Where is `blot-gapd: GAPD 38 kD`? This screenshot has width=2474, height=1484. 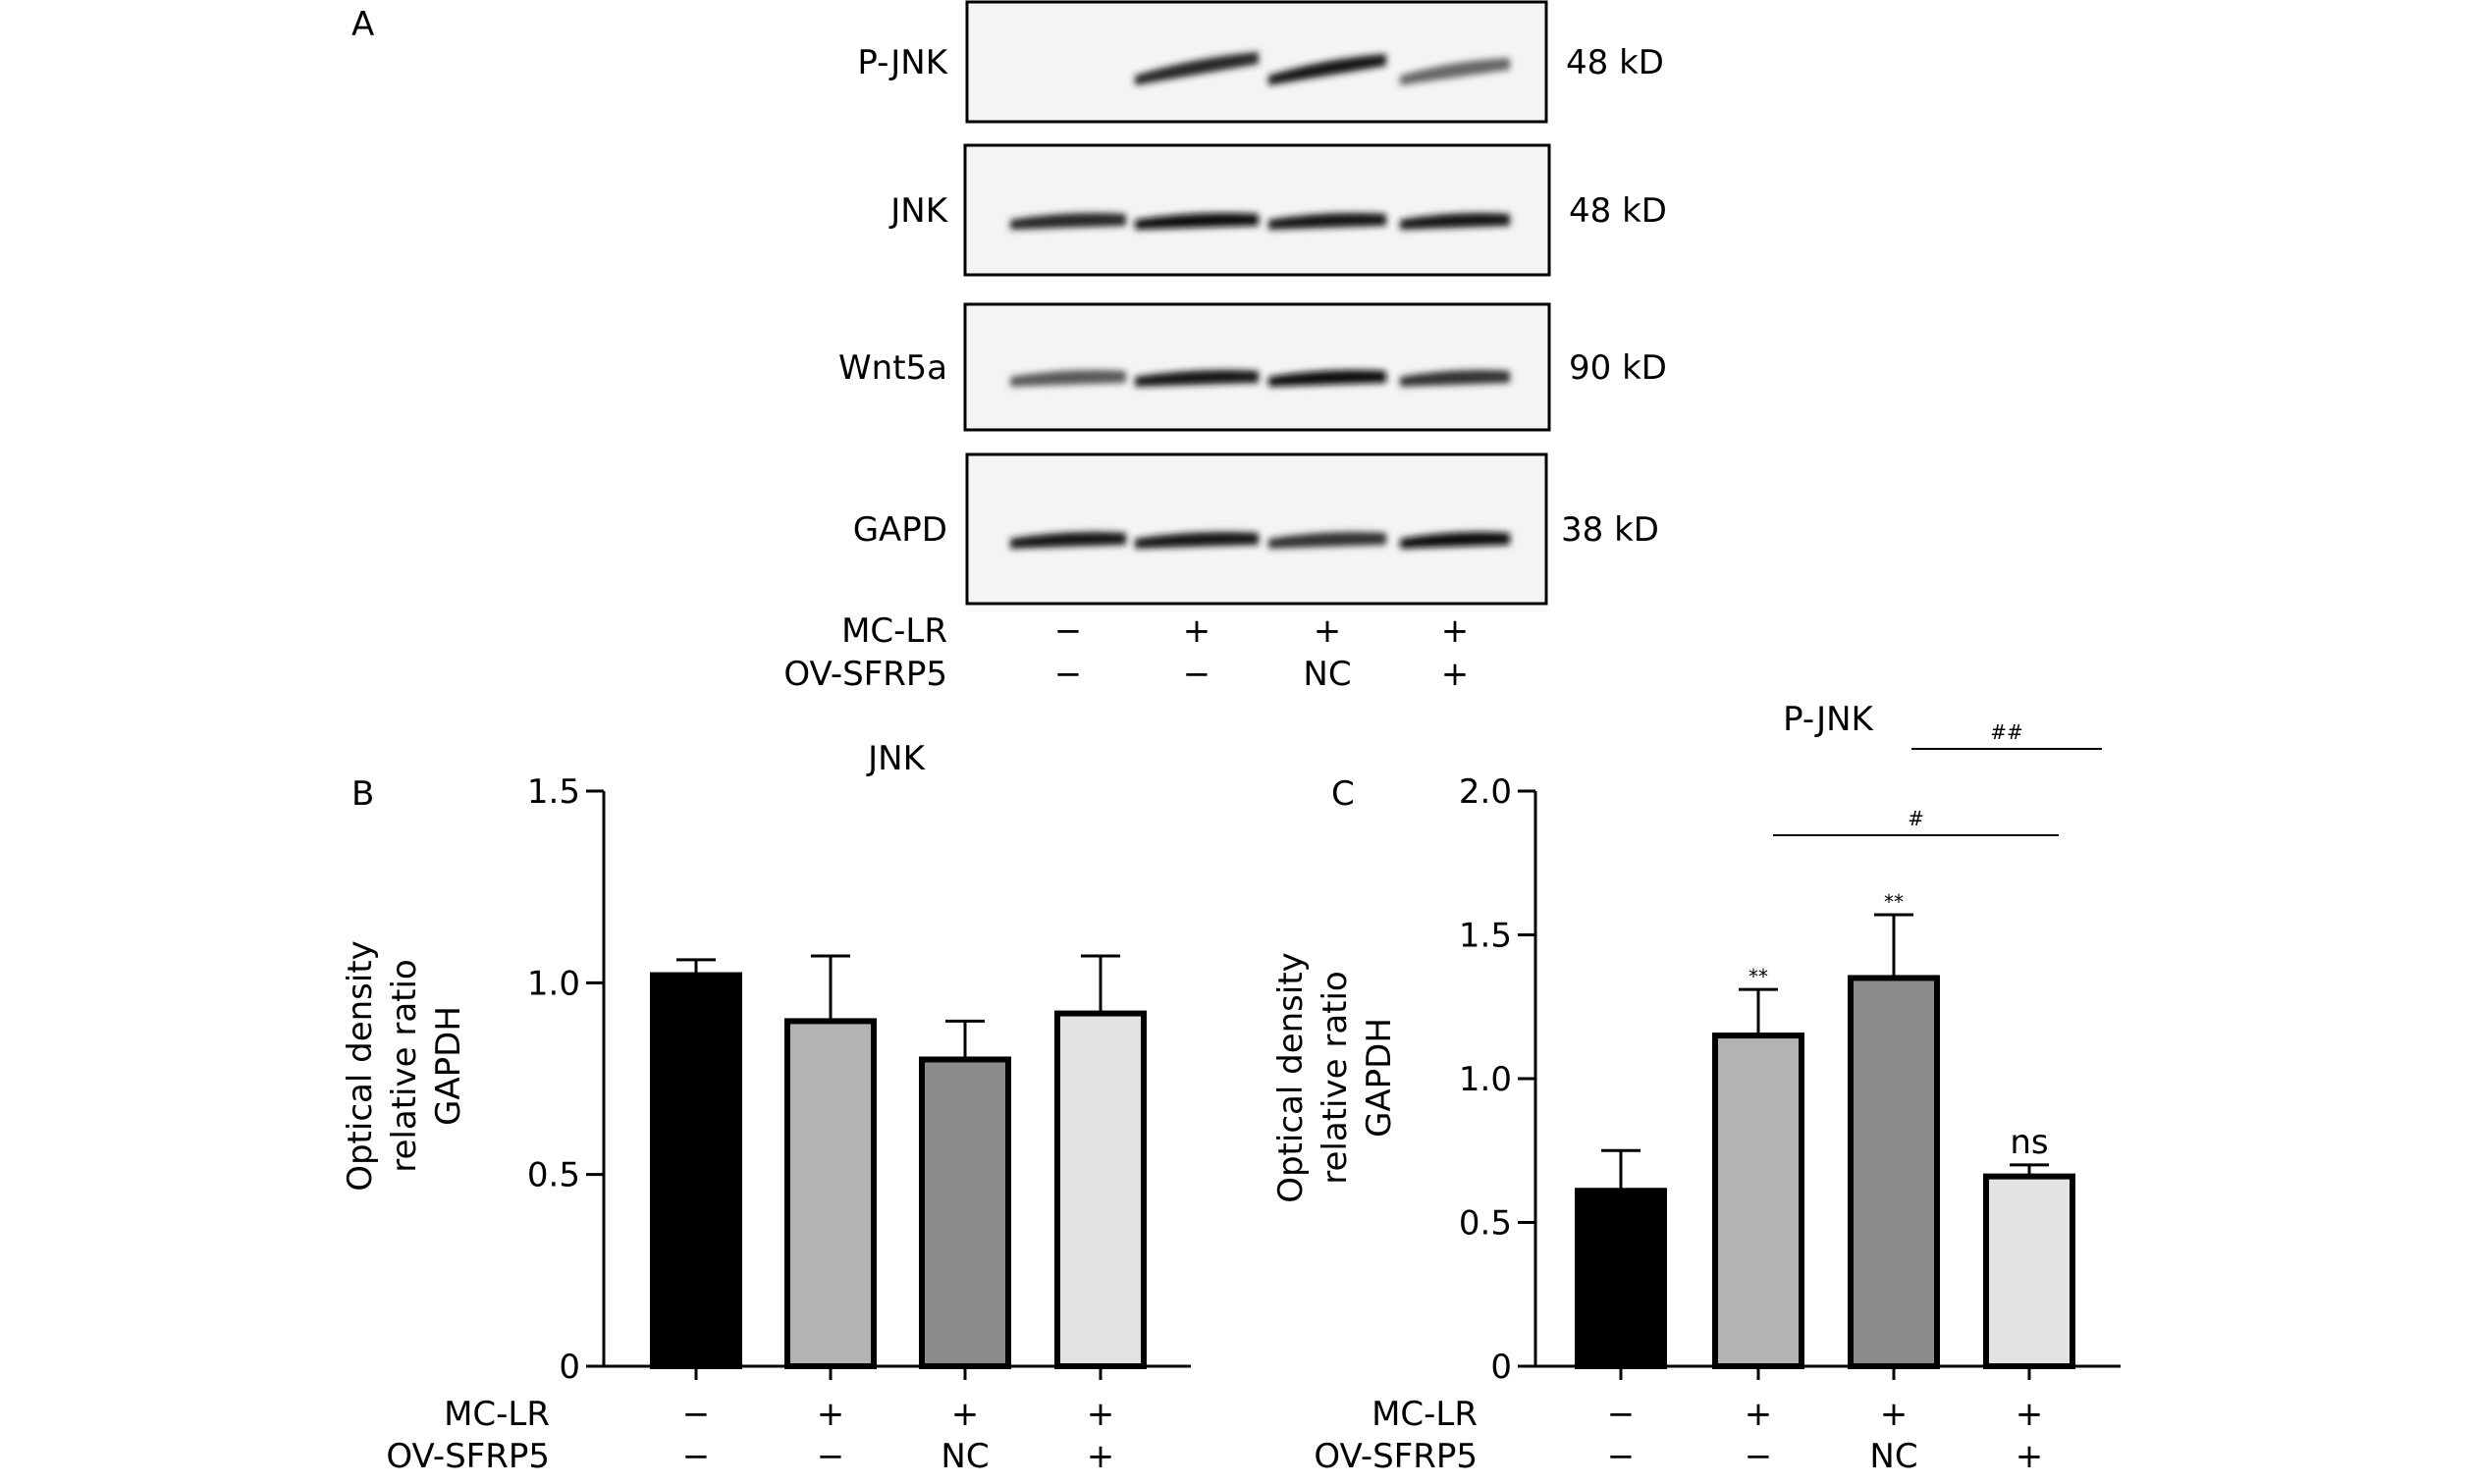
blot-gapd: GAPD 38 kD is located at coordinates (1256, 529).